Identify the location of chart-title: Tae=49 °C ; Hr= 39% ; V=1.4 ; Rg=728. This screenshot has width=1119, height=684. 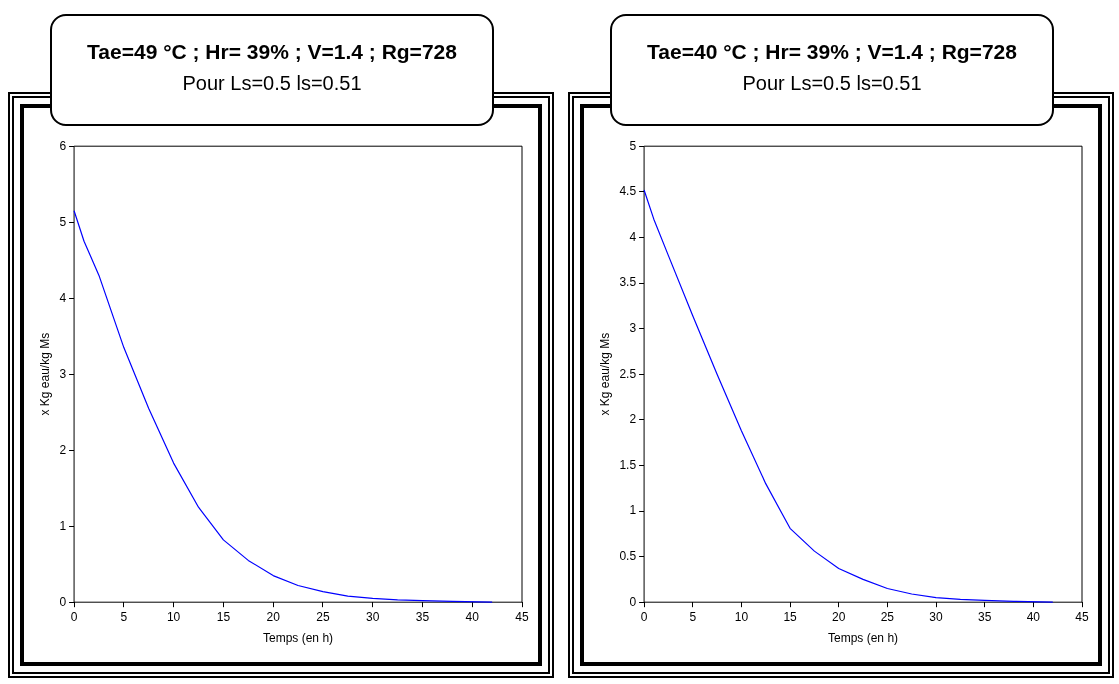
(272, 52).